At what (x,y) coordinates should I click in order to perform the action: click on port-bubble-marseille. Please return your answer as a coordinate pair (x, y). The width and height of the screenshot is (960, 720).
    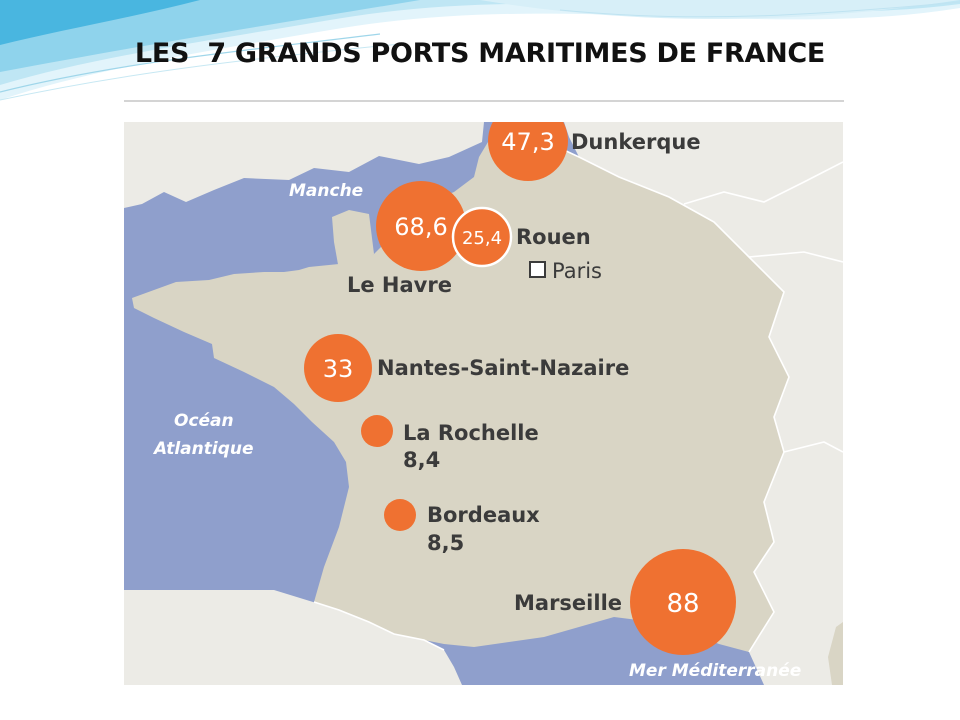
    Looking at the image, I should click on (683, 602).